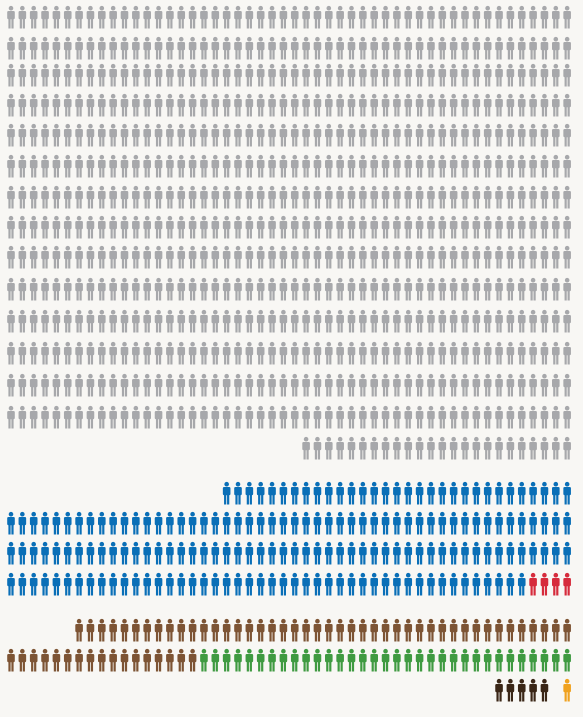 The width and height of the screenshot is (583, 717). What do you see at coordinates (544, 690) in the screenshot?
I see `dark-brown-person-icon` at bounding box center [544, 690].